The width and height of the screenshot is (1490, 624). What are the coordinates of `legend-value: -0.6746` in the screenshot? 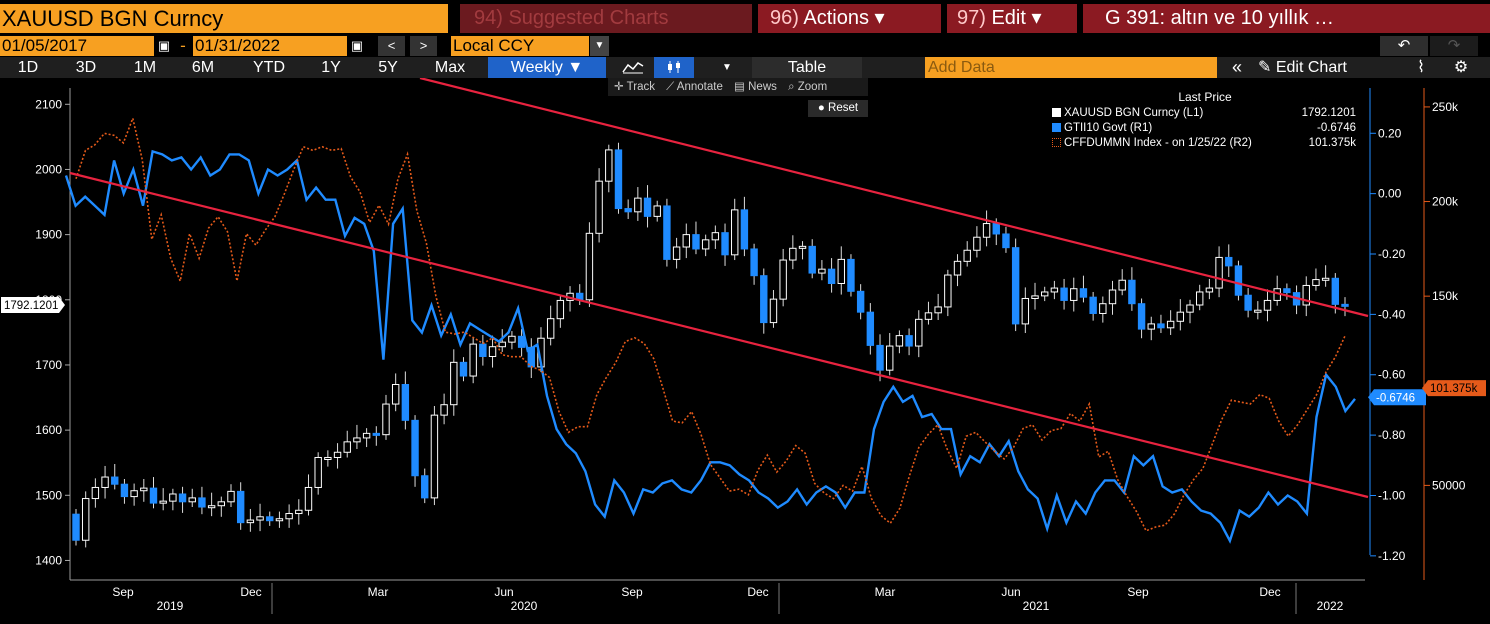 It's located at (1336, 128).